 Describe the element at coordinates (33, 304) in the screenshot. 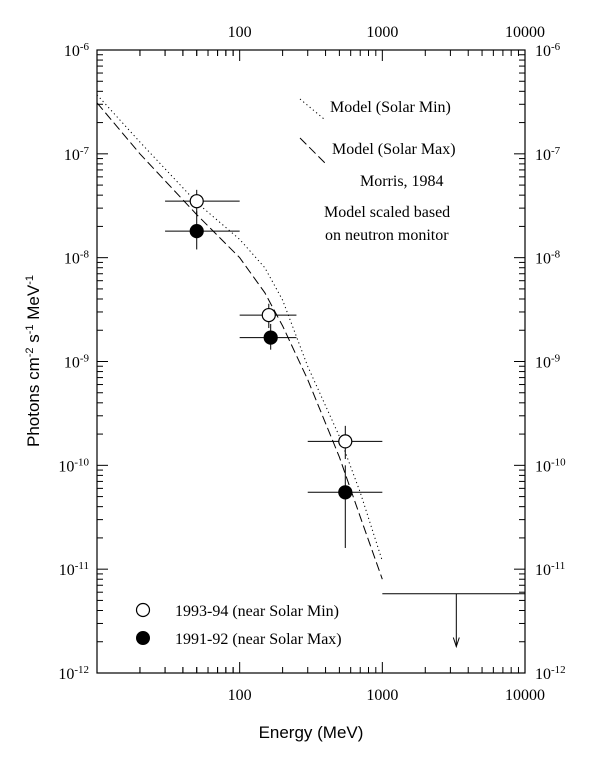

I see `y-axis-title-end: MeV` at that location.